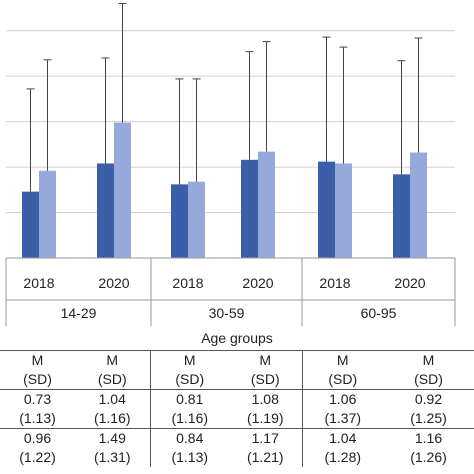  I want to click on cell-sd: (1.37), so click(343, 418).